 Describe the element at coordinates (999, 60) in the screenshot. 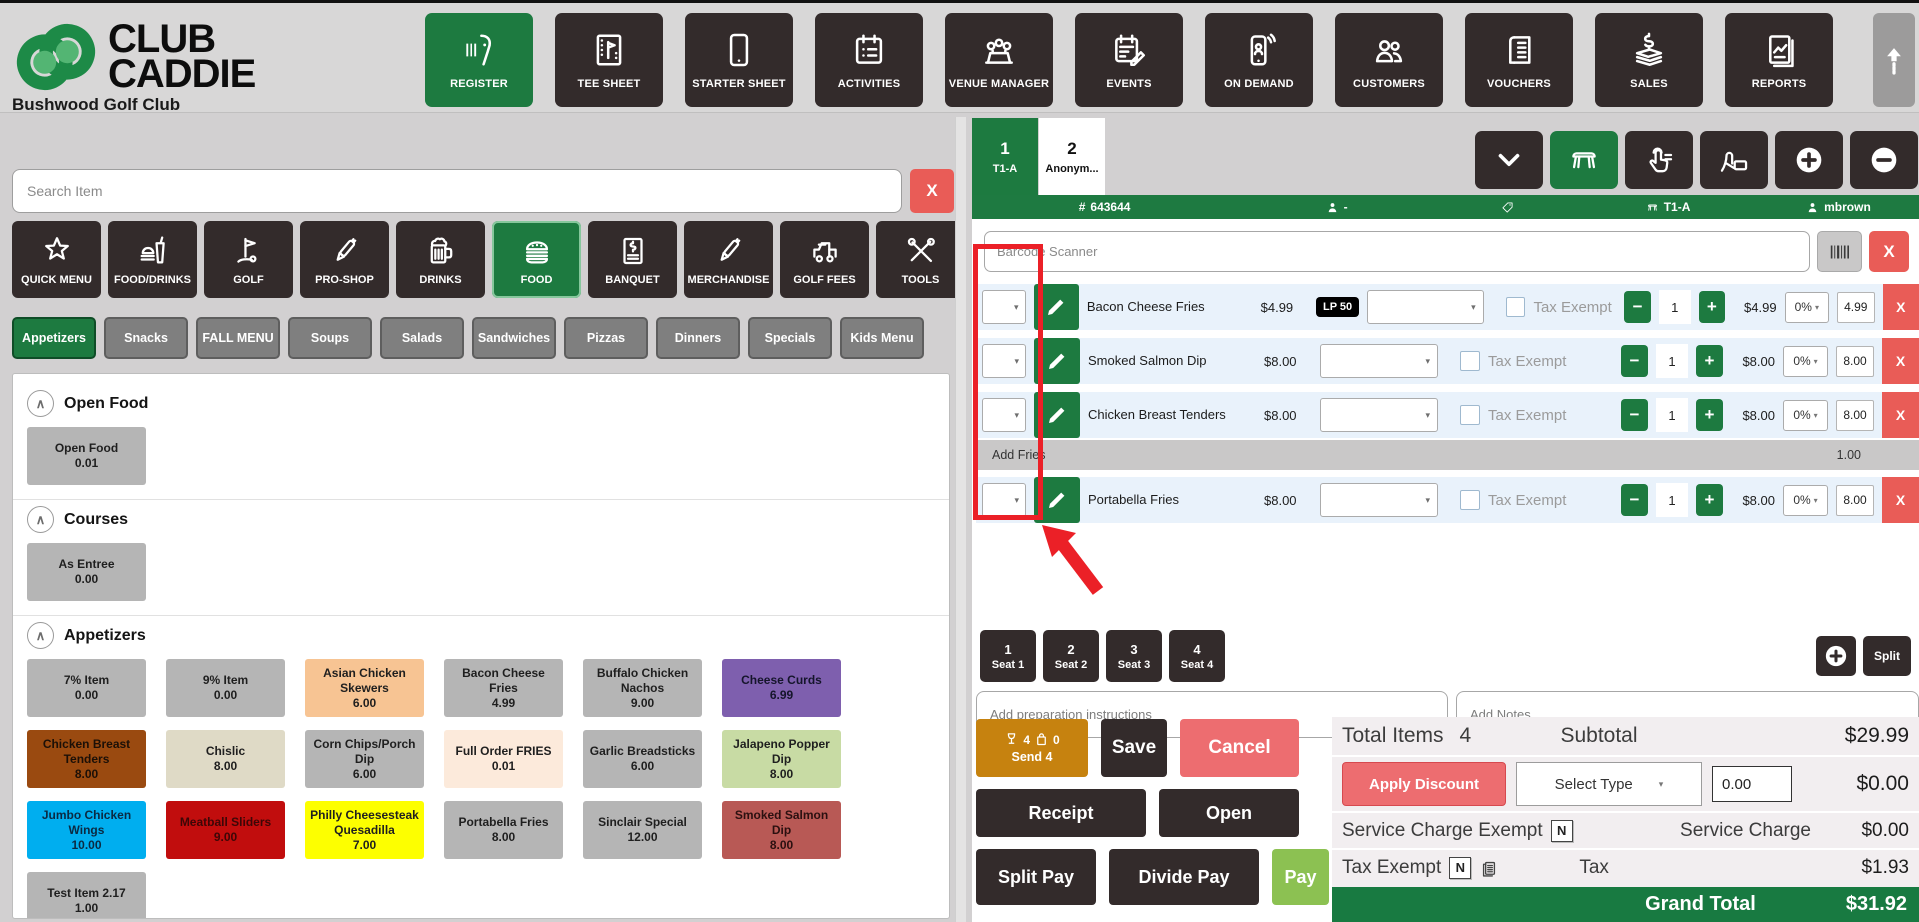

I see `nav-venue-manager: VENUE MANAGER` at that location.